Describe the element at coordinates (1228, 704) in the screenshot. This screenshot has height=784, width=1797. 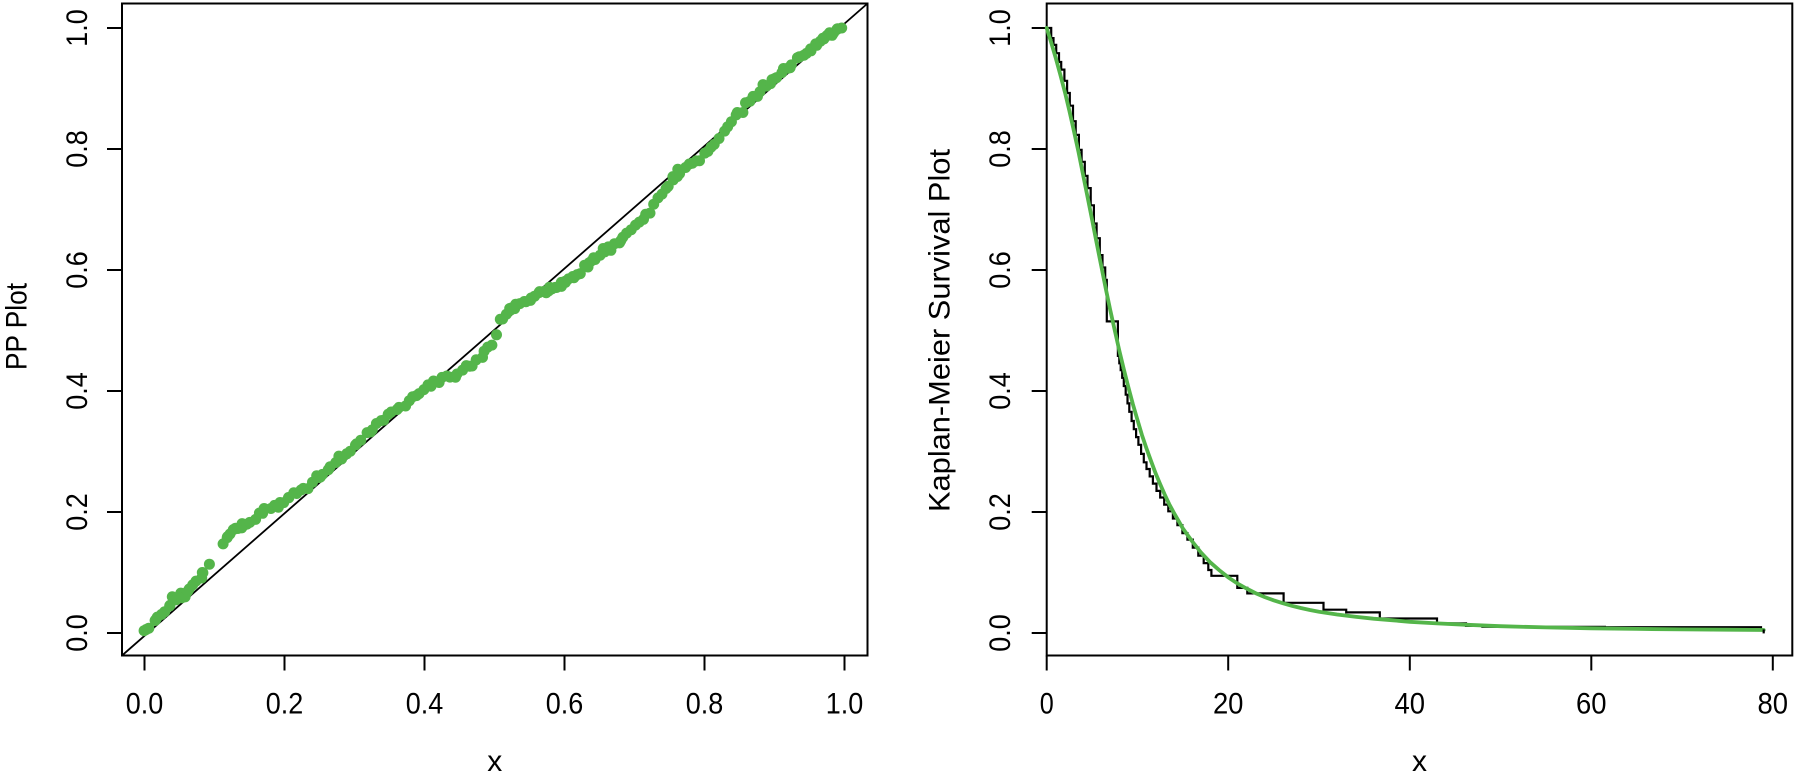
I see `svg-text: 20` at that location.